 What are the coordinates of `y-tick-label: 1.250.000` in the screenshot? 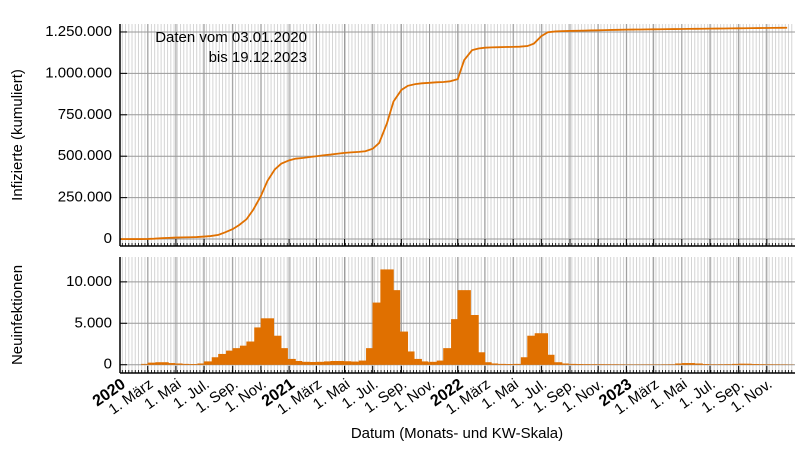 It's located at (78, 31).